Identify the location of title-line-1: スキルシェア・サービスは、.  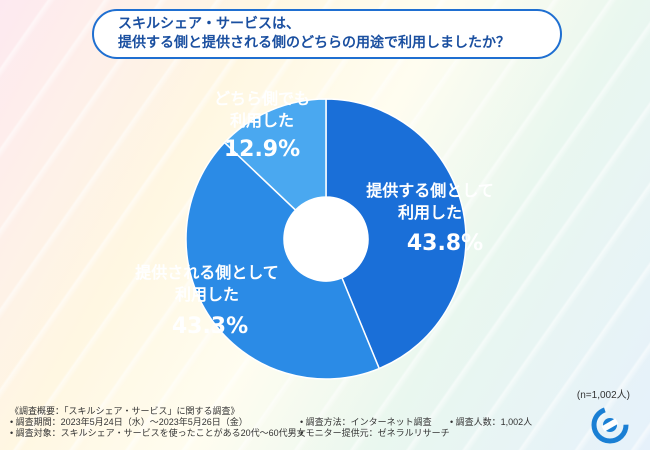
(209, 24).